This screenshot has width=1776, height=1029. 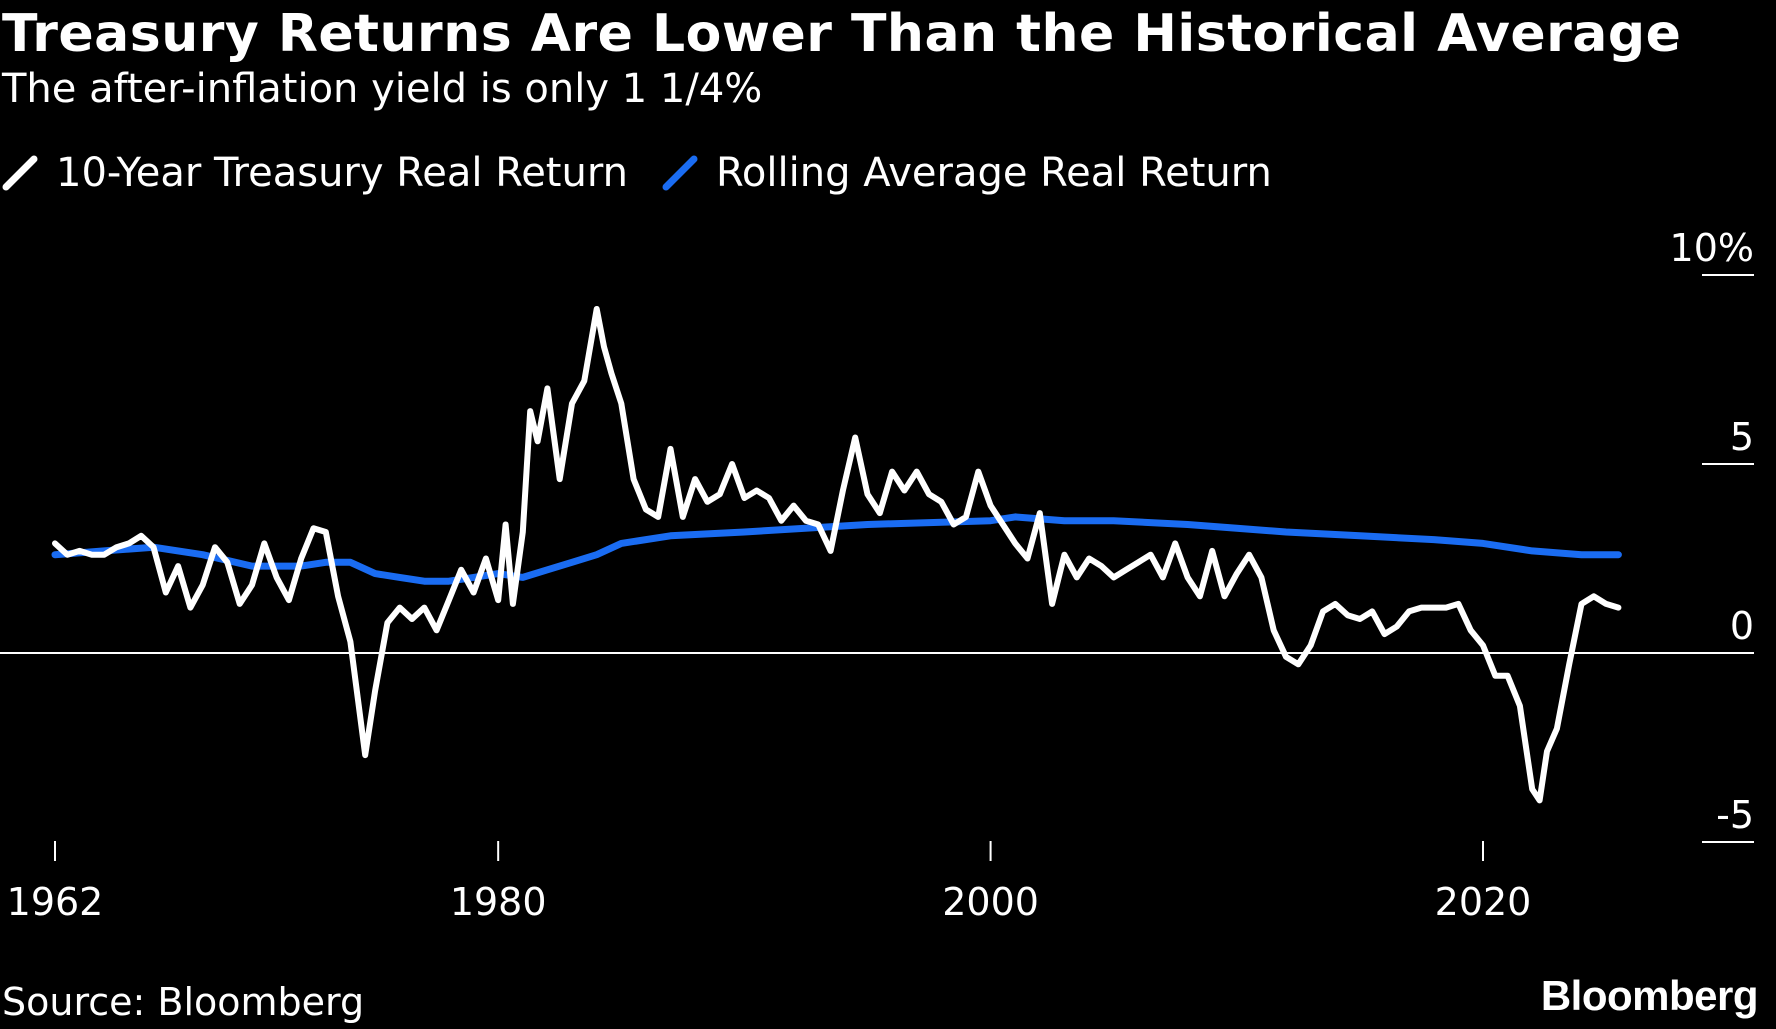 What do you see at coordinates (55, 902) in the screenshot?
I see `x-tick-label: 1962` at bounding box center [55, 902].